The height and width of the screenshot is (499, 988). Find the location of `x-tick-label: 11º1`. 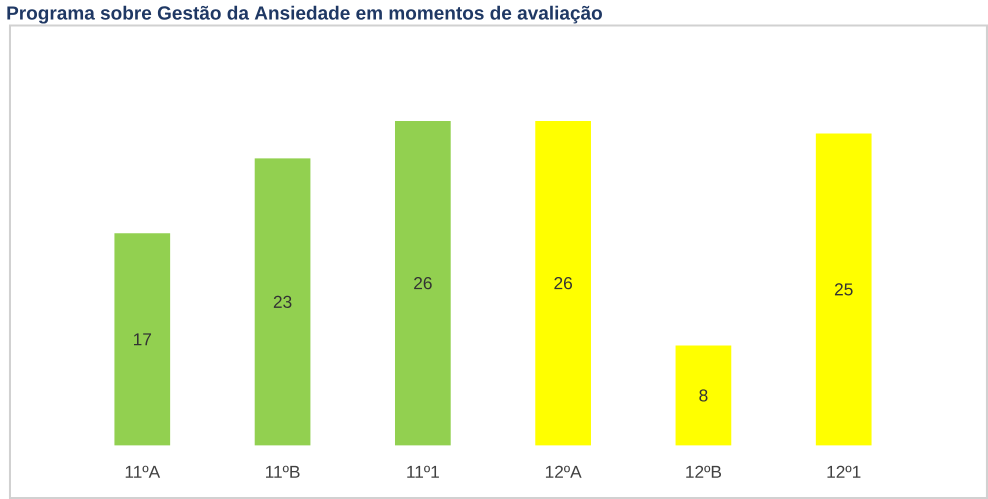

x-tick-label: 11º1 is located at coordinates (423, 472).